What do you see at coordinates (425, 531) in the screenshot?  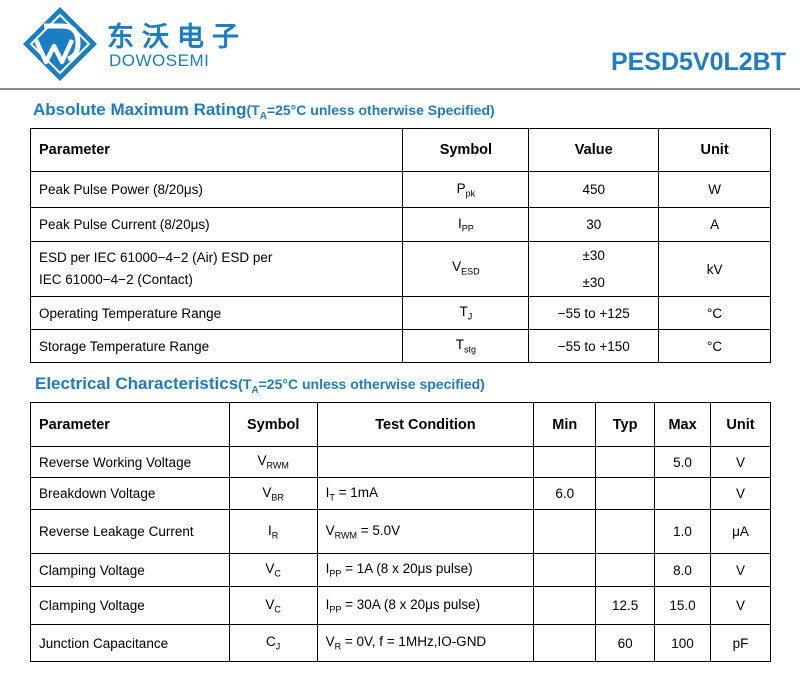 I see `test-condition-cell: VRWM = 5.0V` at bounding box center [425, 531].